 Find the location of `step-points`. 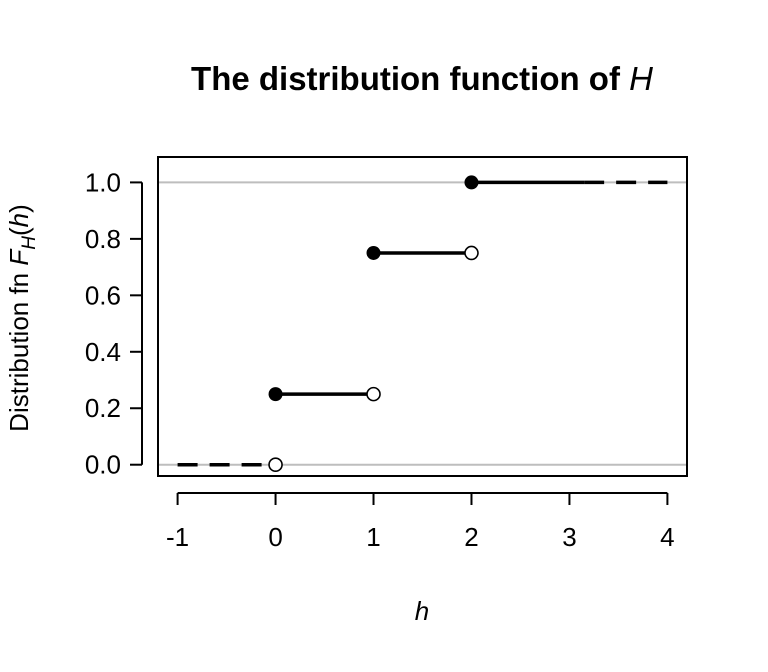

step-points is located at coordinates (373, 324).